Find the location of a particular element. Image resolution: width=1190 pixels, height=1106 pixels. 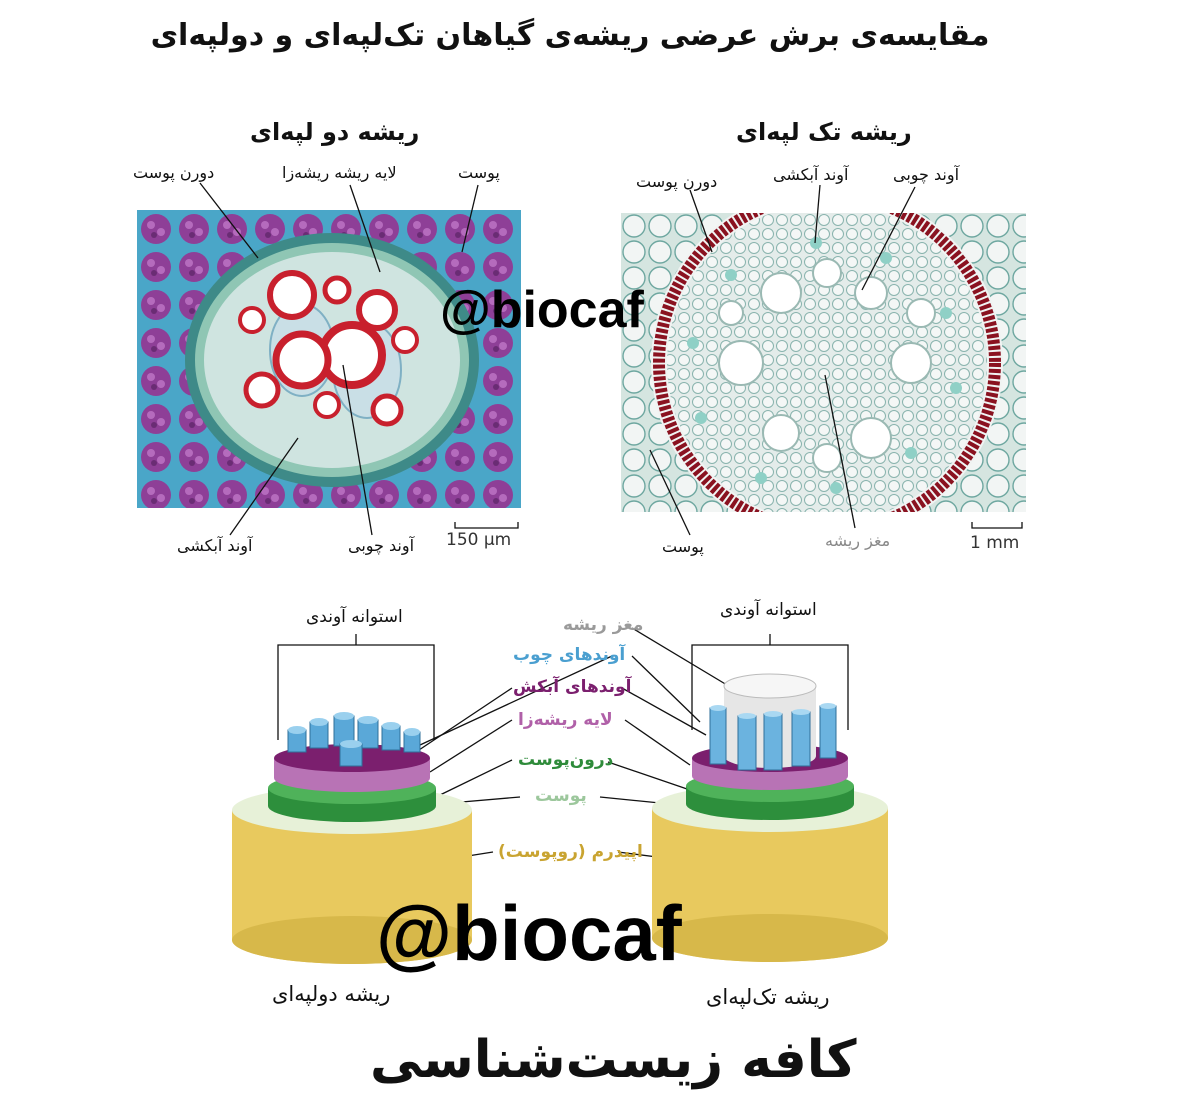

dicot-label-cortex: پوست is located at coordinates (479, 172).